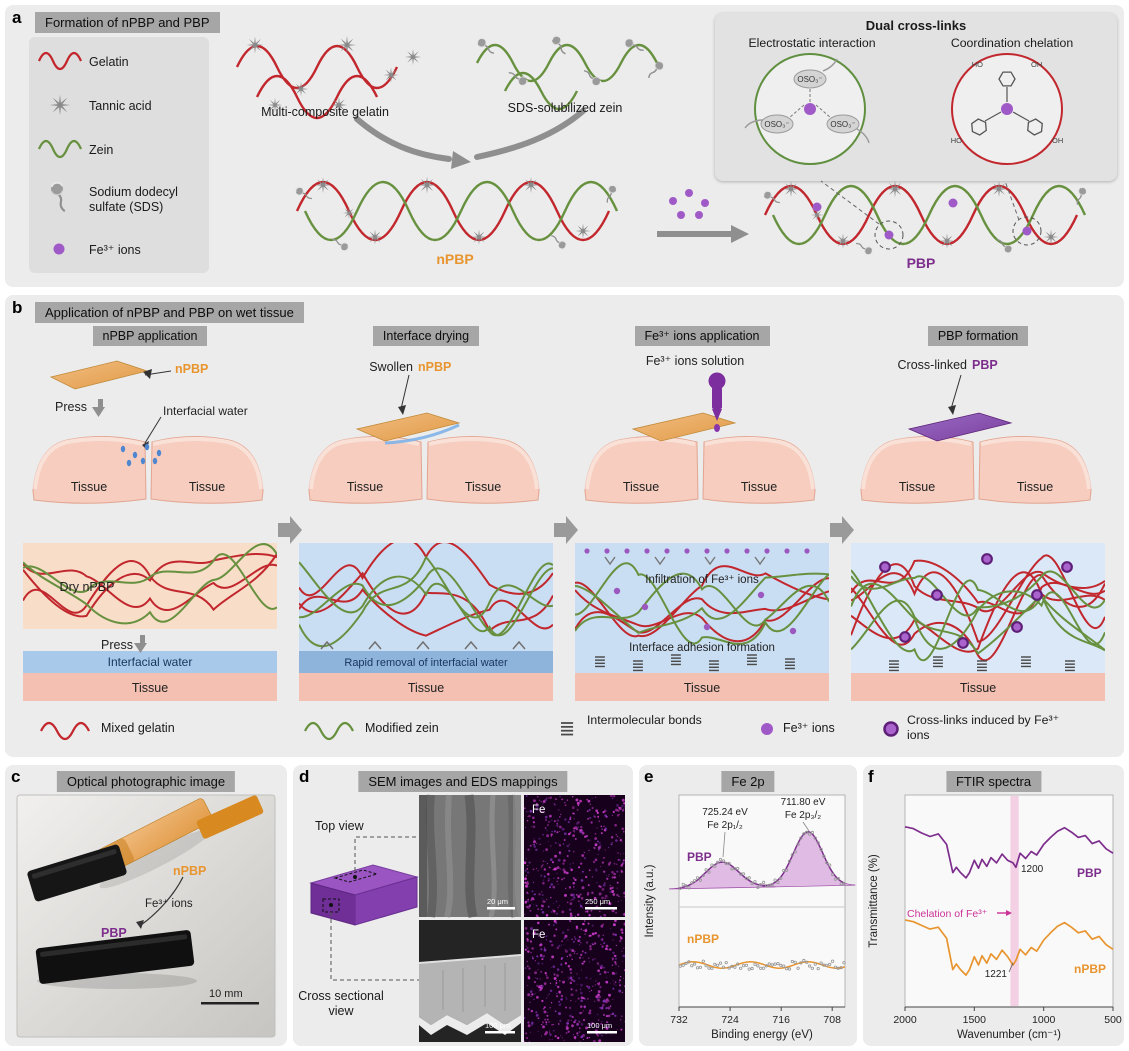 This screenshot has width=1129, height=1051. I want to click on dual-crosslinks-title: Dual cross-links, so click(916, 25).